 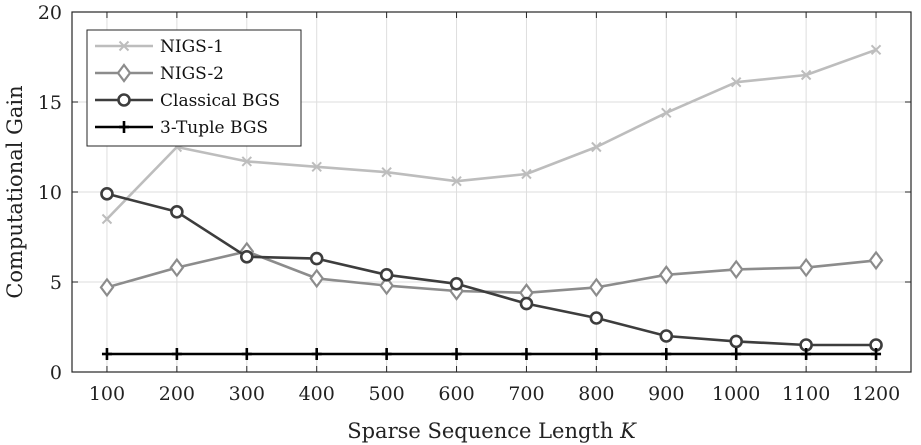 What do you see at coordinates (220, 101) in the screenshot?
I see `legend-label: Classical BGS` at bounding box center [220, 101].